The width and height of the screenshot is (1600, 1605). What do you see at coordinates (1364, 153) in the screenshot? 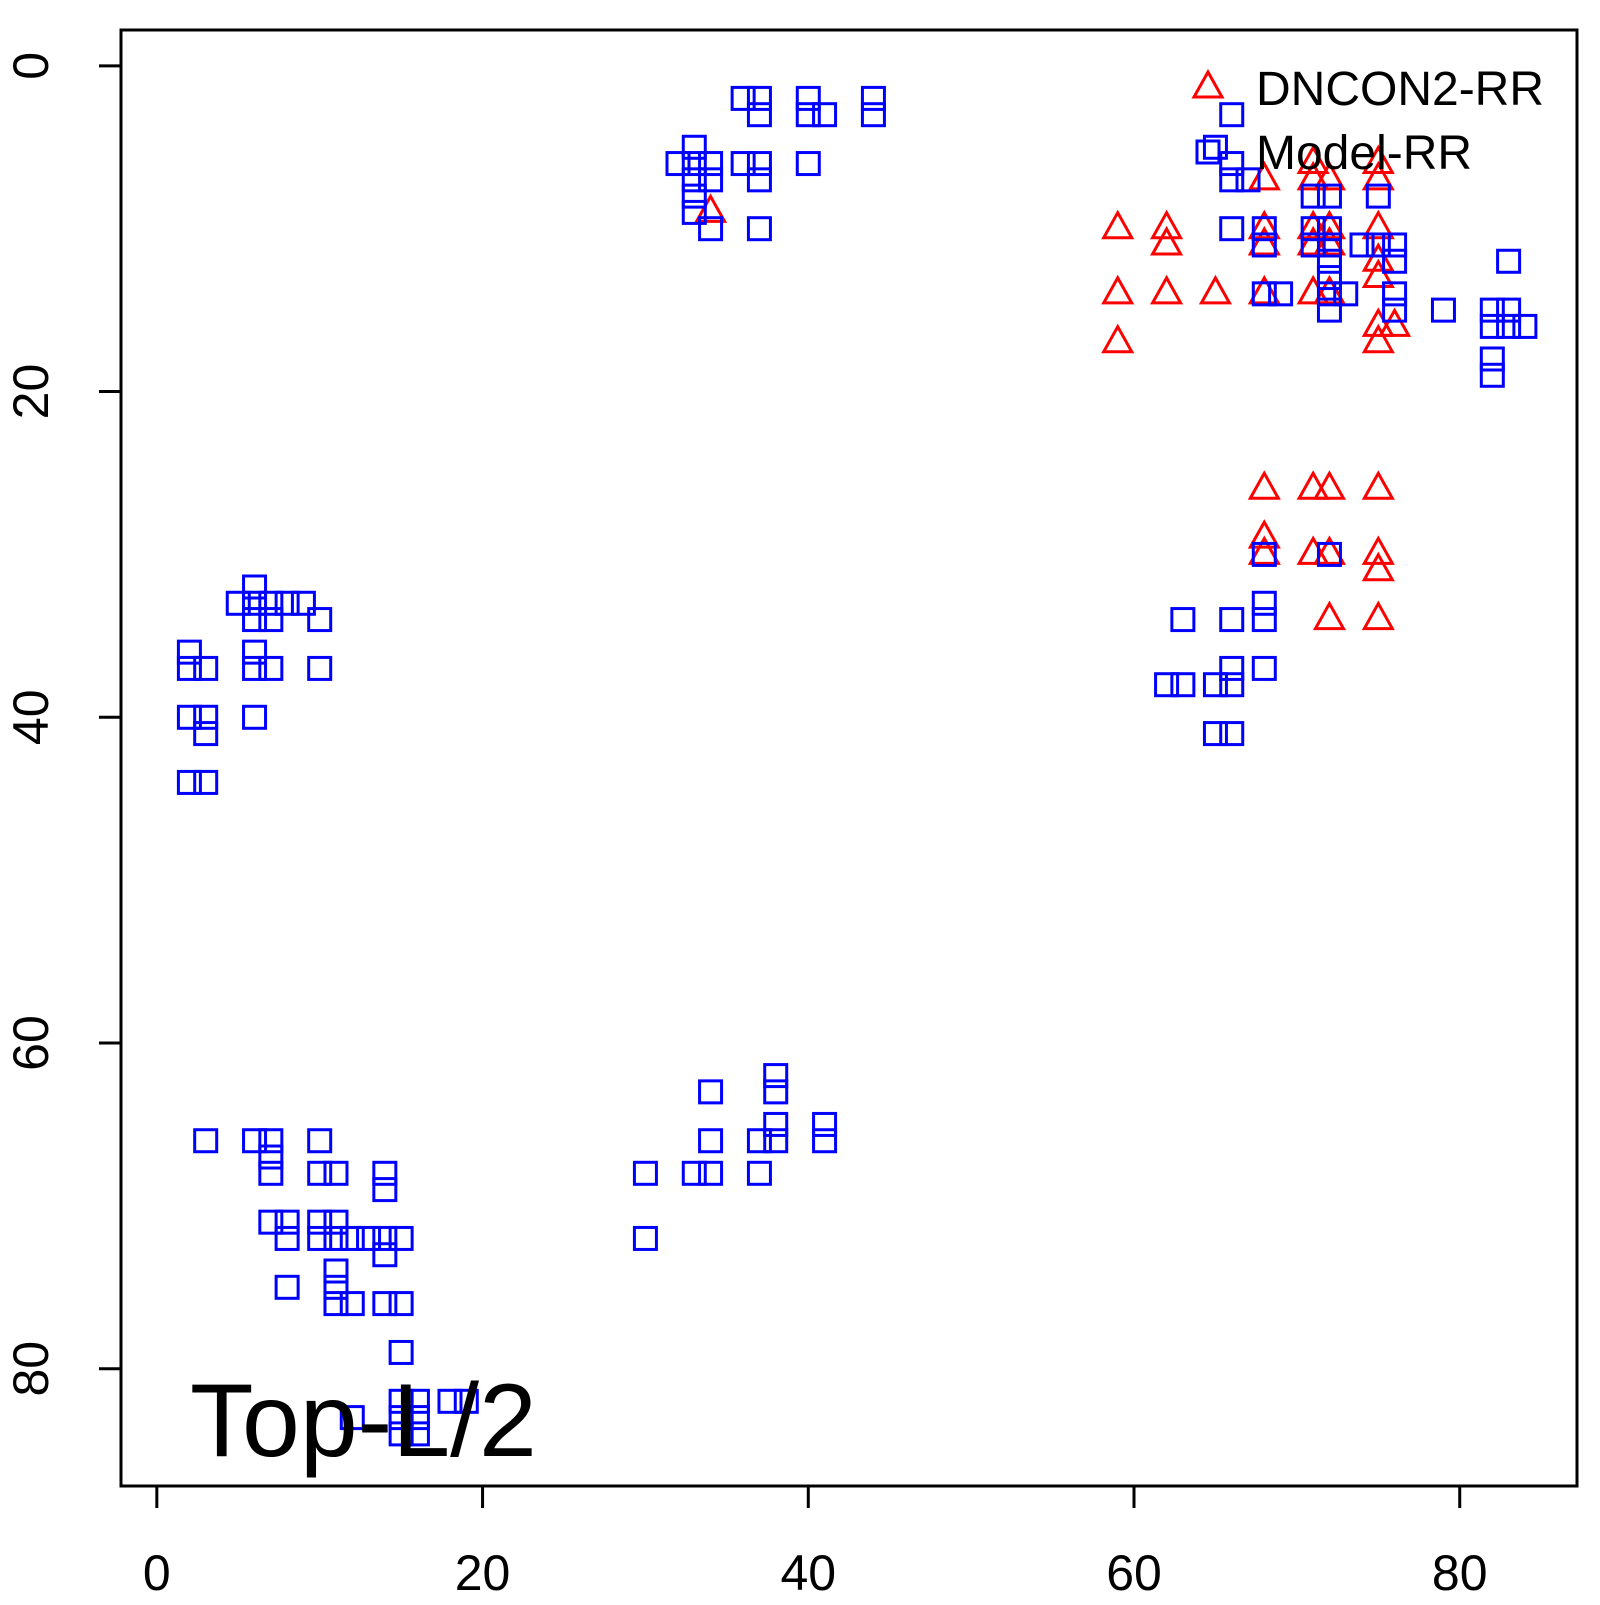
I see `legend-label: Model-RR` at bounding box center [1364, 153].